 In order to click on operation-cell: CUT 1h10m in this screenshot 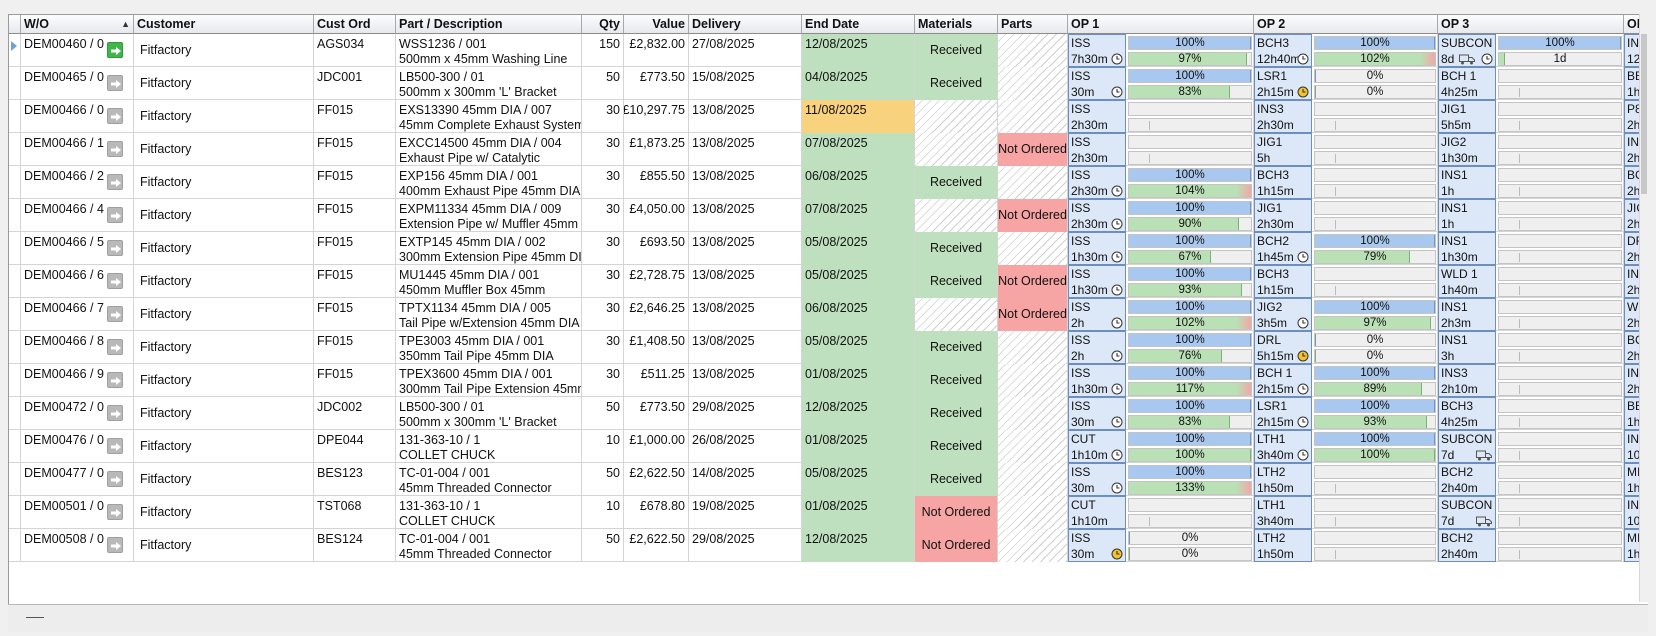, I will do `click(1161, 512)`.